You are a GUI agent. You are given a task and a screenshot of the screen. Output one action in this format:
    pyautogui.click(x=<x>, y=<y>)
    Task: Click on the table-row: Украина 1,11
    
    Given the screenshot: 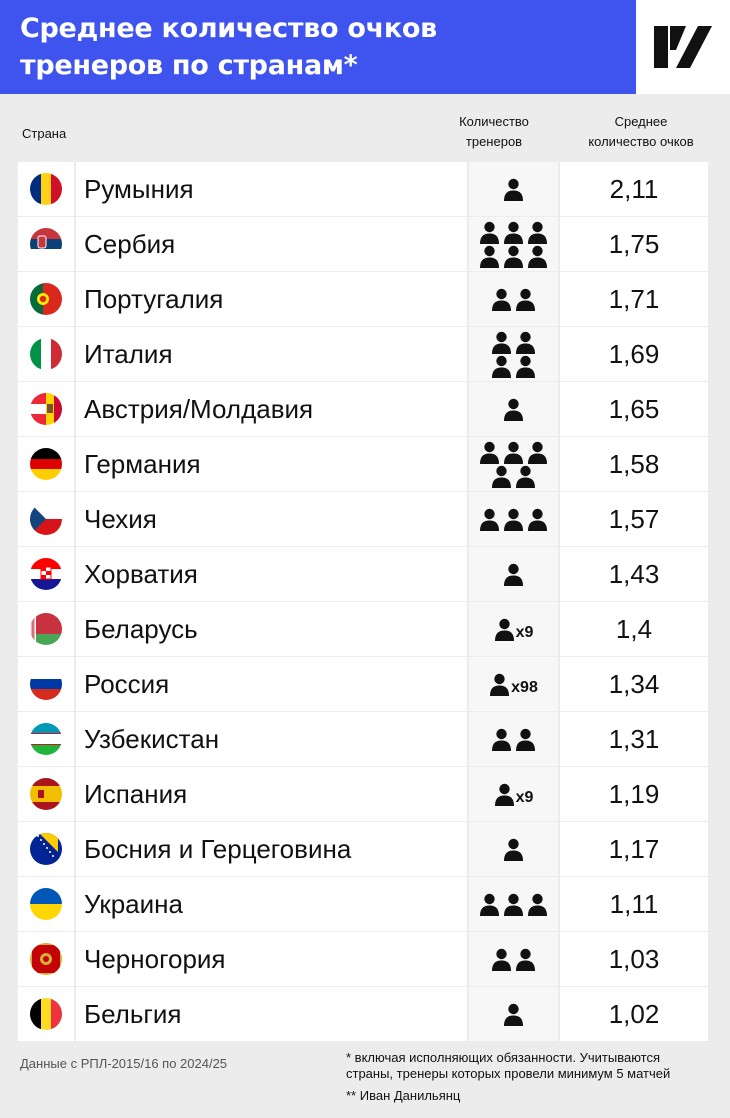 What is the action you would take?
    pyautogui.click(x=363, y=904)
    